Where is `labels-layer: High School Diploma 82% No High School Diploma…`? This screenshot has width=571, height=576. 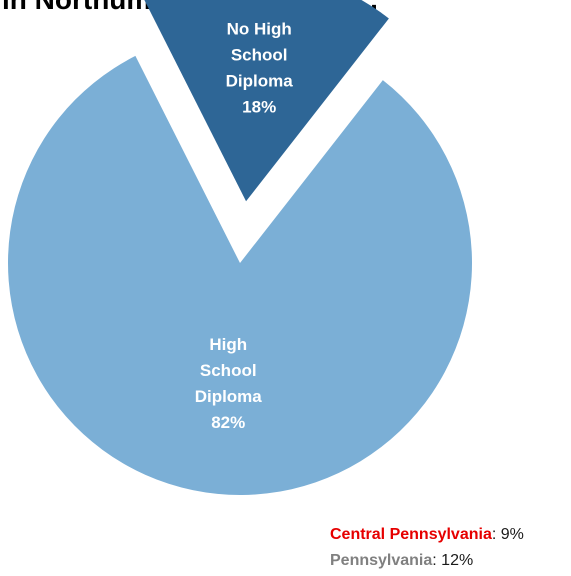 labels-layer: High School Diploma 82% No High School Diploma… is located at coordinates (244, 225).